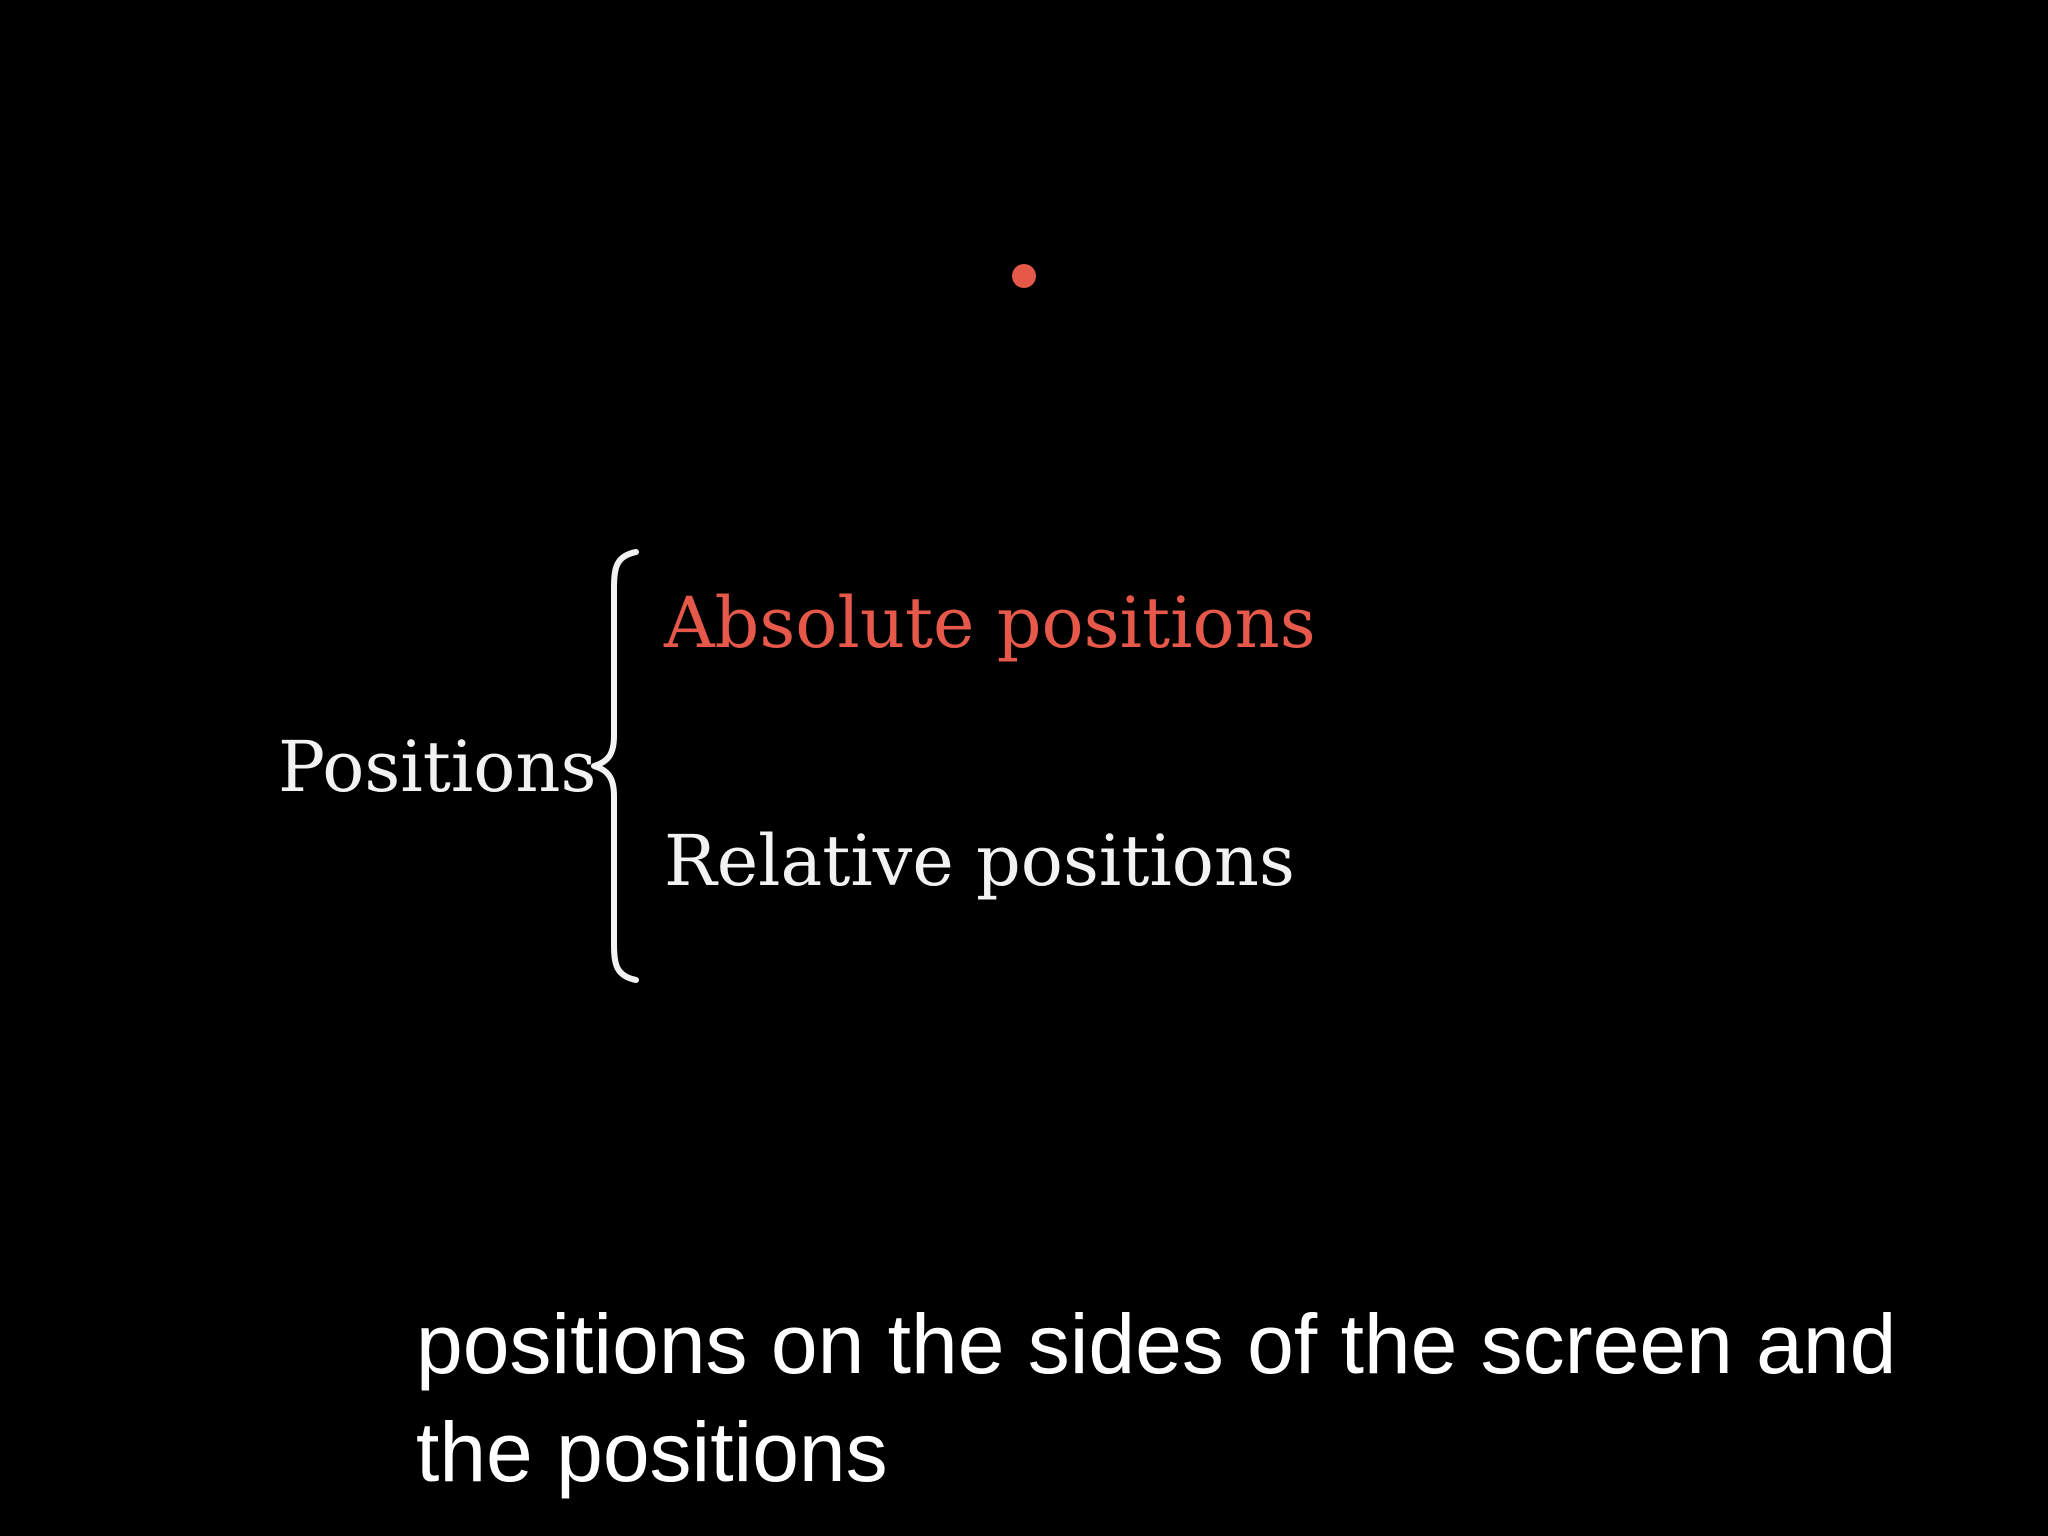 Image resolution: width=2048 pixels, height=1536 pixels. I want to click on curly-brace-icon, so click(615, 766).